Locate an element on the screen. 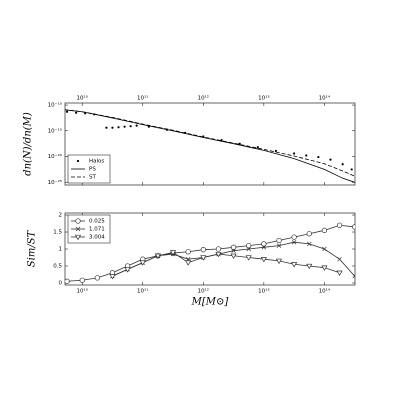 Image resolution: width=407 pixels, height=407 pixels. y-tick-label: 1 is located at coordinates (61, 250).